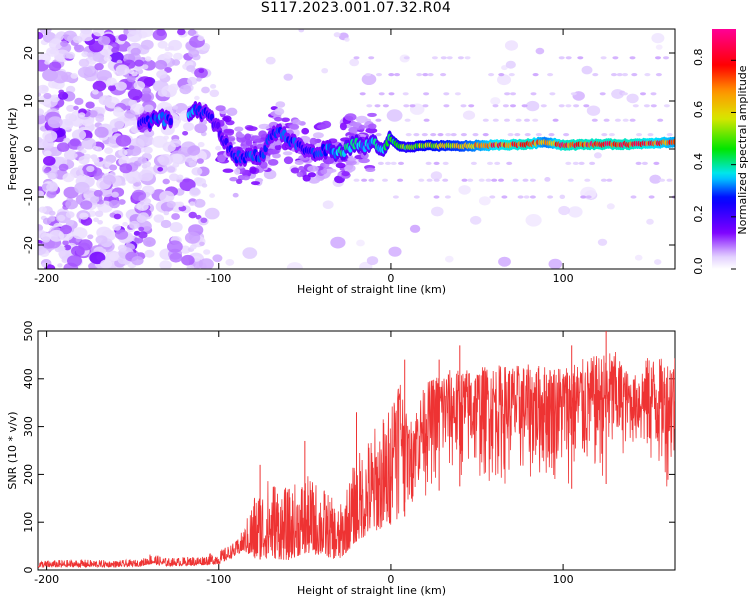 The image size is (750, 600). What do you see at coordinates (28, 426) in the screenshot?
I see `bottom-axis-ytick-label: 300` at bounding box center [28, 426].